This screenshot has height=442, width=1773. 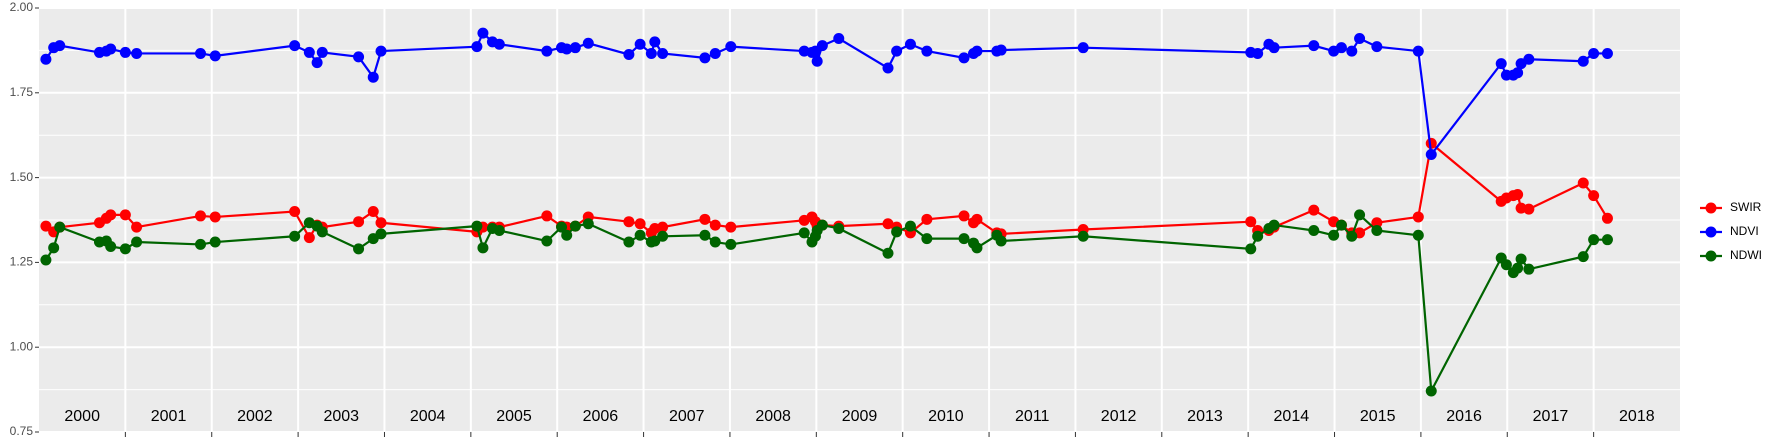 I want to click on year-label: 2015, so click(x=1378, y=416).